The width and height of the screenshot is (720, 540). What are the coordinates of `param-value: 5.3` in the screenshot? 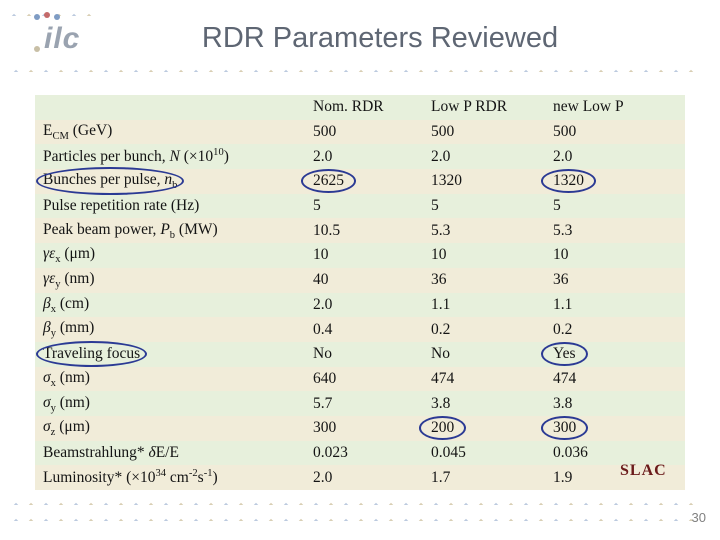 It's located at (611, 231).